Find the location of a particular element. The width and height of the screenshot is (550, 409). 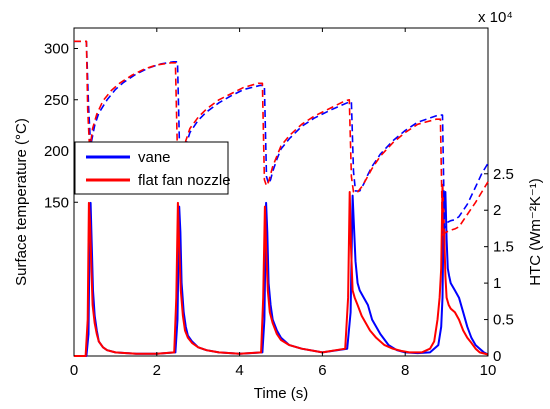

x-tick-label: 6 is located at coordinates (322, 370).